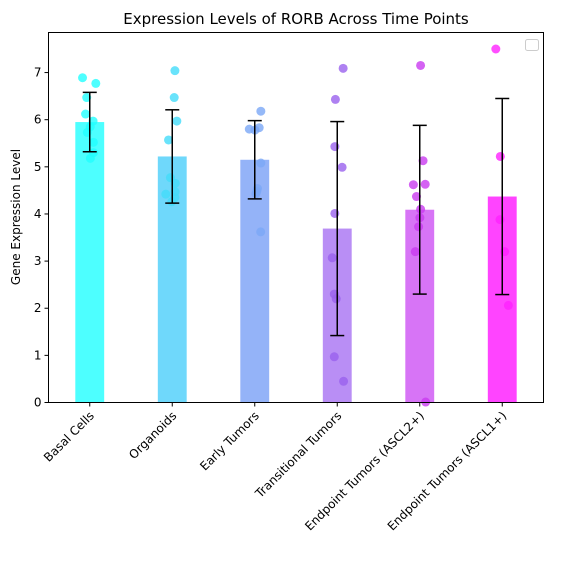 The image size is (588, 564). What do you see at coordinates (38, 120) in the screenshot?
I see `y-tick-label-6: 6` at bounding box center [38, 120].